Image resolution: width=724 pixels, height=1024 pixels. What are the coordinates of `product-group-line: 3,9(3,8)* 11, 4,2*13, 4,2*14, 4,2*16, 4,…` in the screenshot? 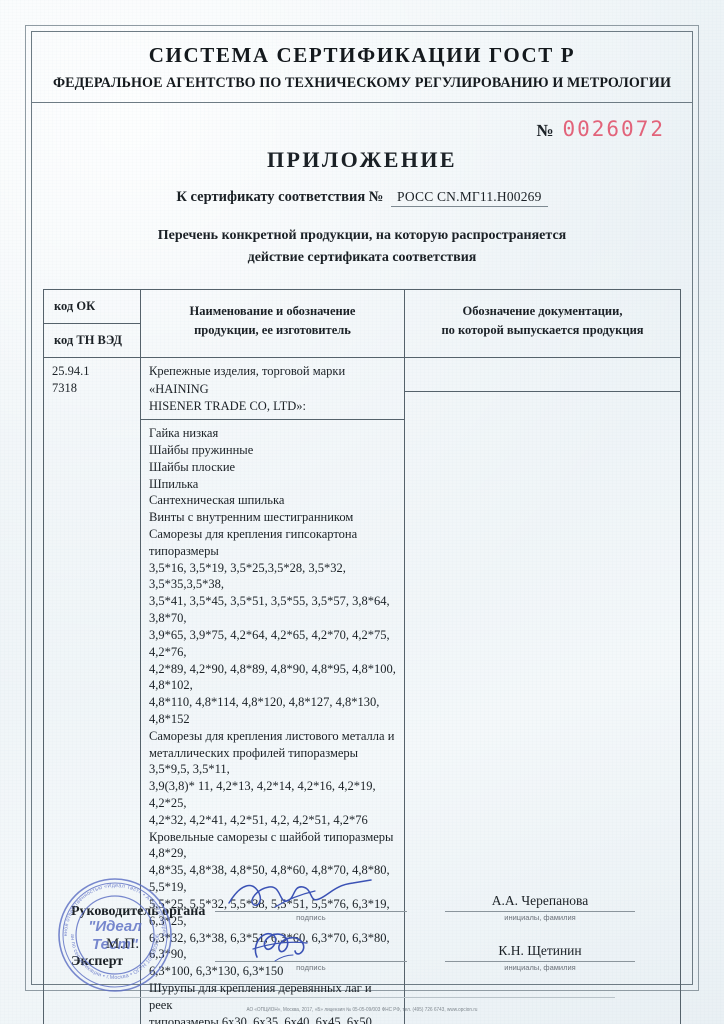 It's located at (262, 794).